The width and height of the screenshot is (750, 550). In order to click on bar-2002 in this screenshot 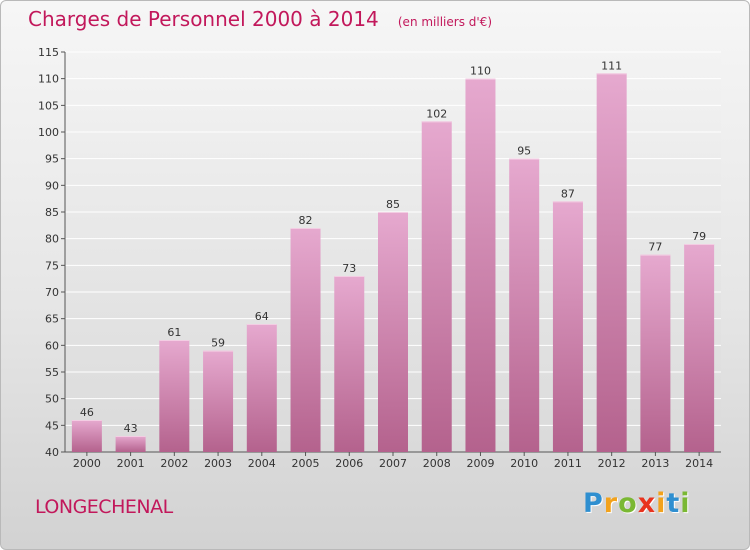, I will do `click(174, 396)`.